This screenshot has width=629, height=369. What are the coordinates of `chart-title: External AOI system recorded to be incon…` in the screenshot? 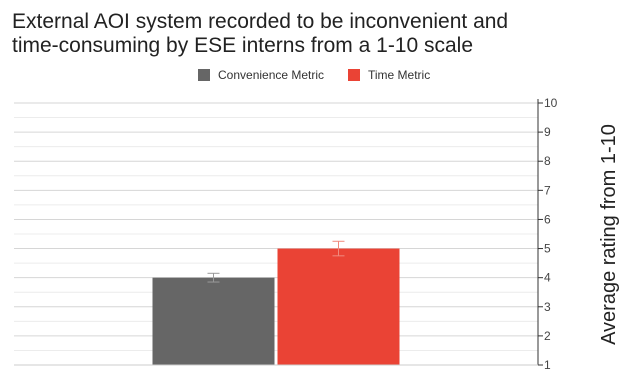 It's located at (260, 33).